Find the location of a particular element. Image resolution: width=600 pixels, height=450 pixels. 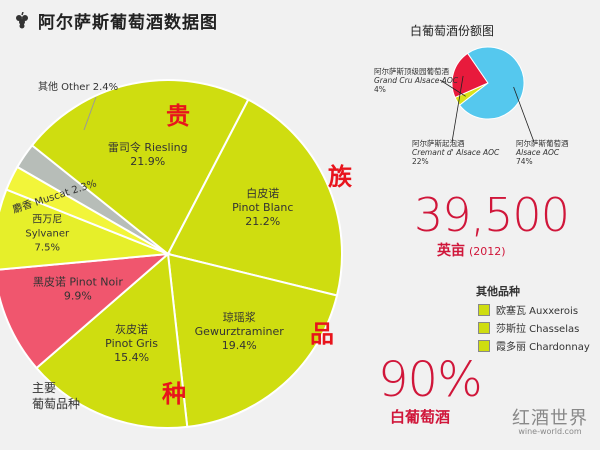

area-value: 39,500 is located at coordinates (492, 215).